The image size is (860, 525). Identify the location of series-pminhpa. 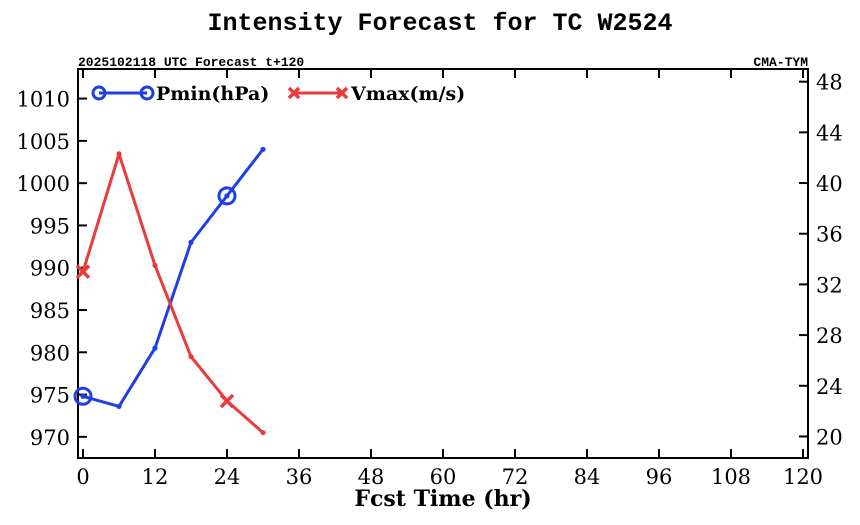
(169, 278).